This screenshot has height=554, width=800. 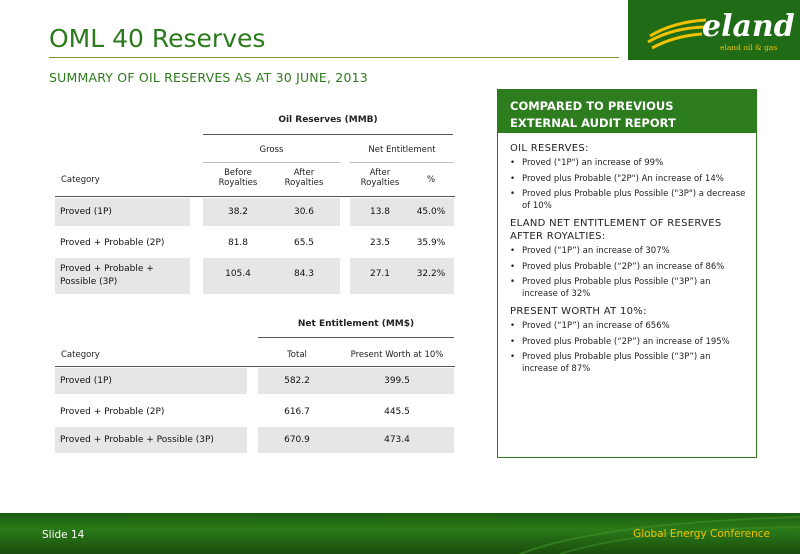 What do you see at coordinates (549, 148) in the screenshot?
I see `section-title-oil-reserves: OIL RESERVES:` at bounding box center [549, 148].